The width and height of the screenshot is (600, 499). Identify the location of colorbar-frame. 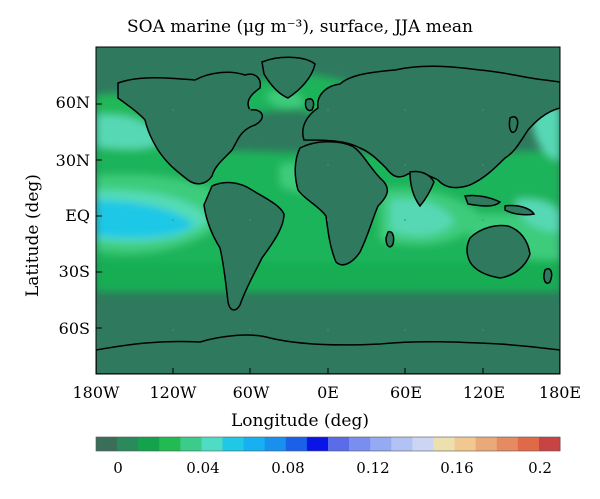
(328, 444).